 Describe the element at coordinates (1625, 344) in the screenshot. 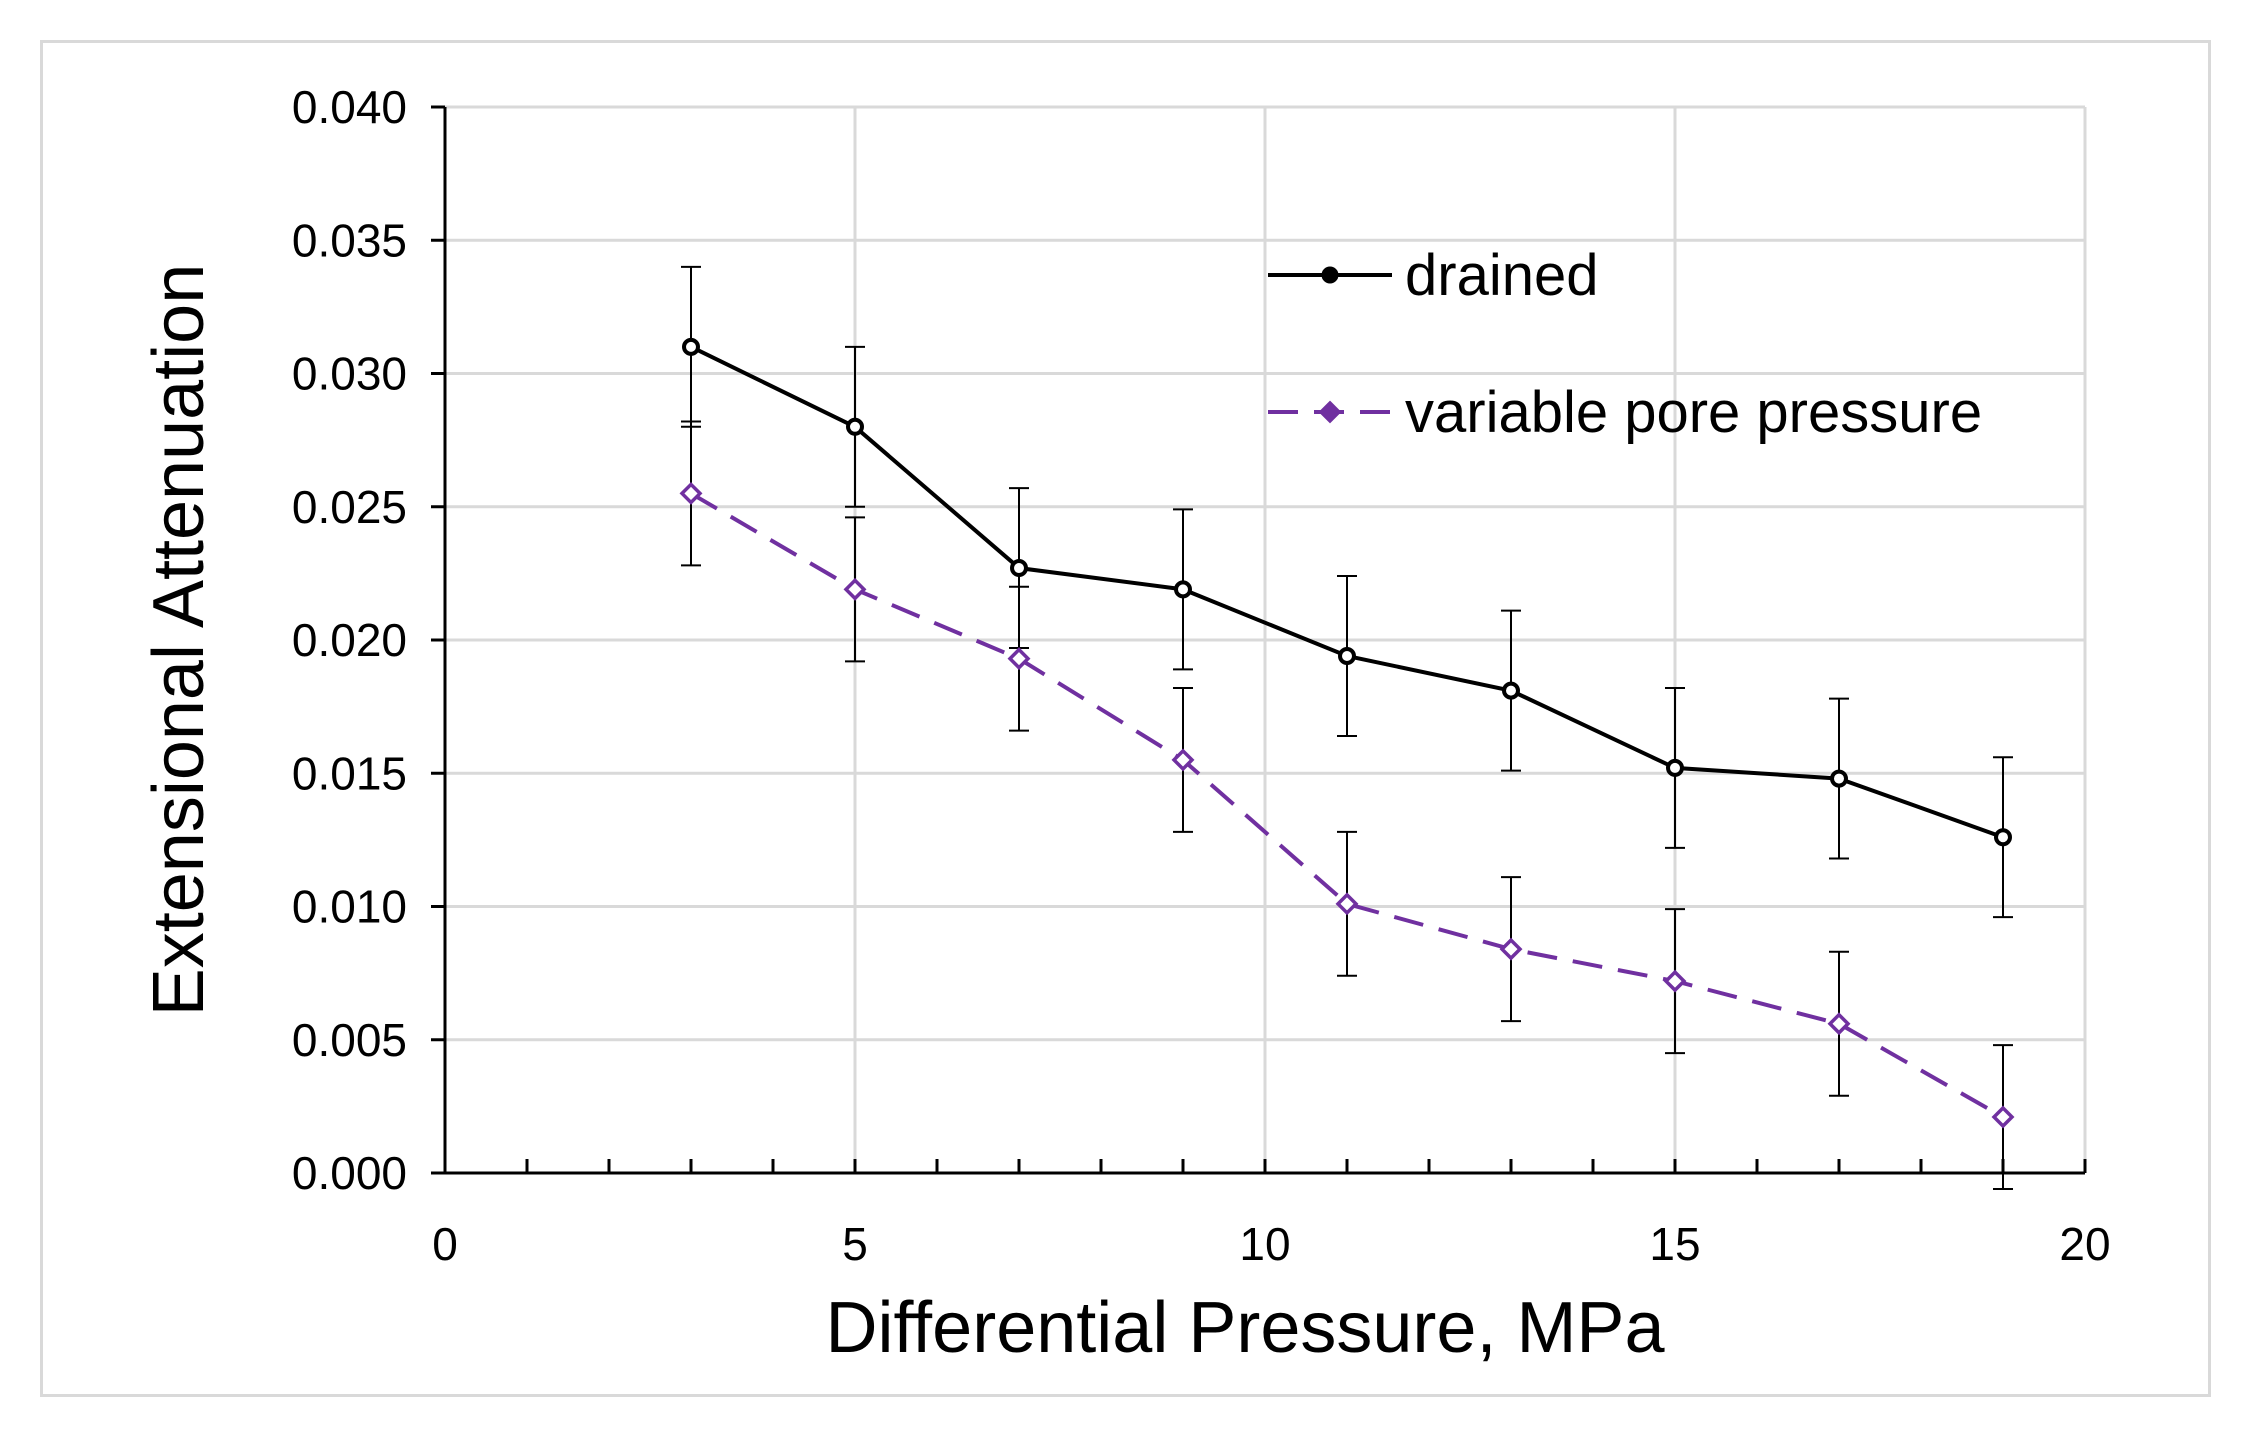

I see `legend: drained variable pore pressure` at that location.